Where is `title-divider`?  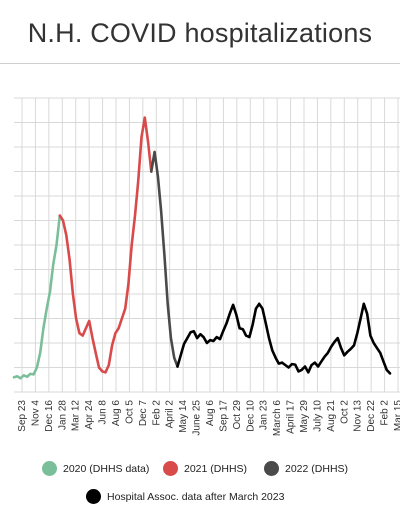
title-divider is located at coordinates (200, 63).